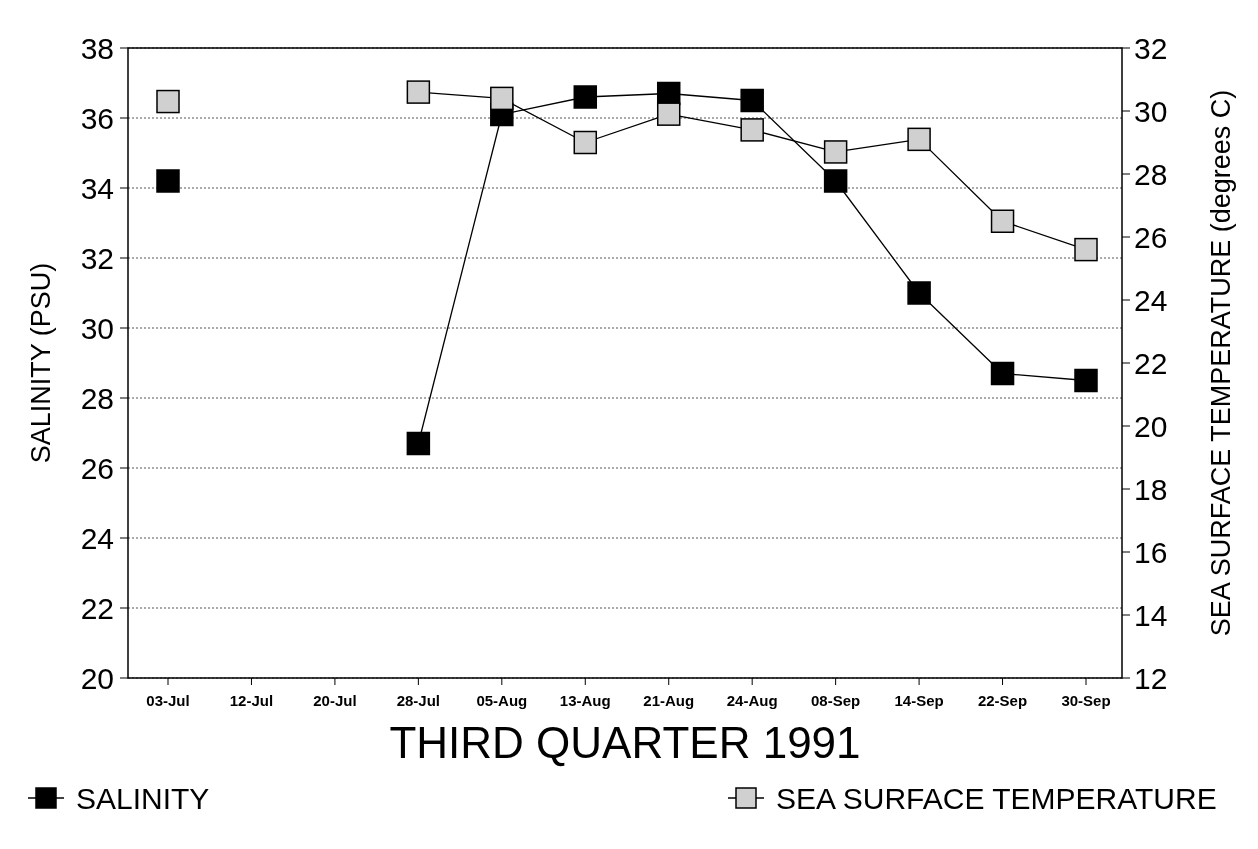  What do you see at coordinates (1151, 111) in the screenshot?
I see `y2-tick-label: 30` at bounding box center [1151, 111].